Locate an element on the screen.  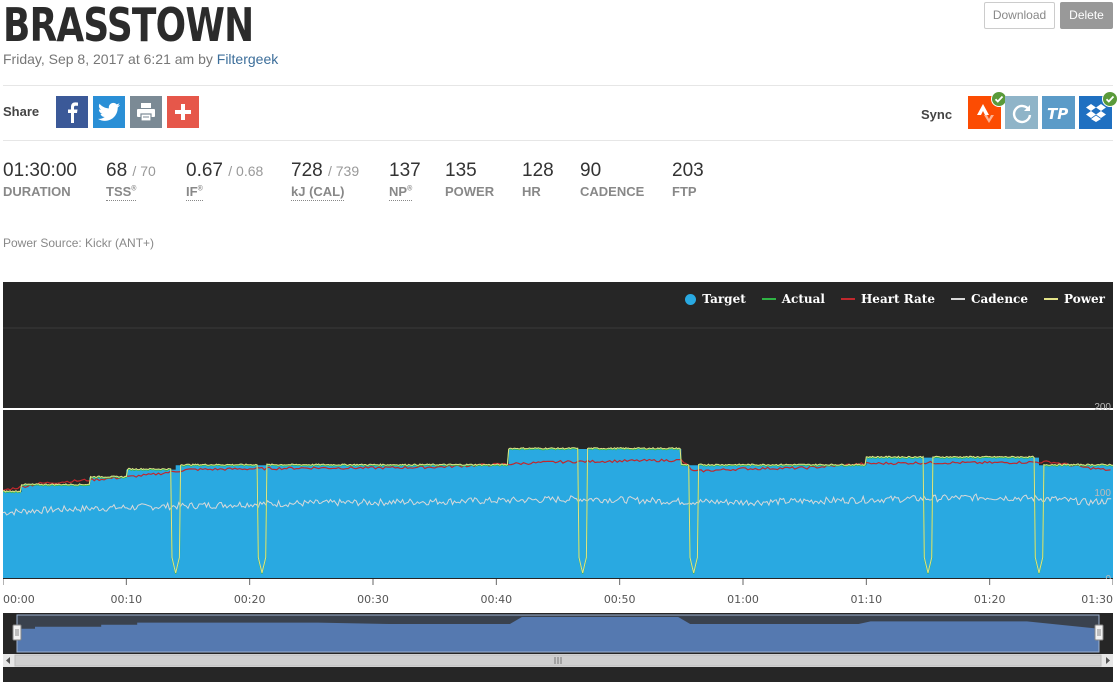
twitter-share-button is located at coordinates (109, 112).